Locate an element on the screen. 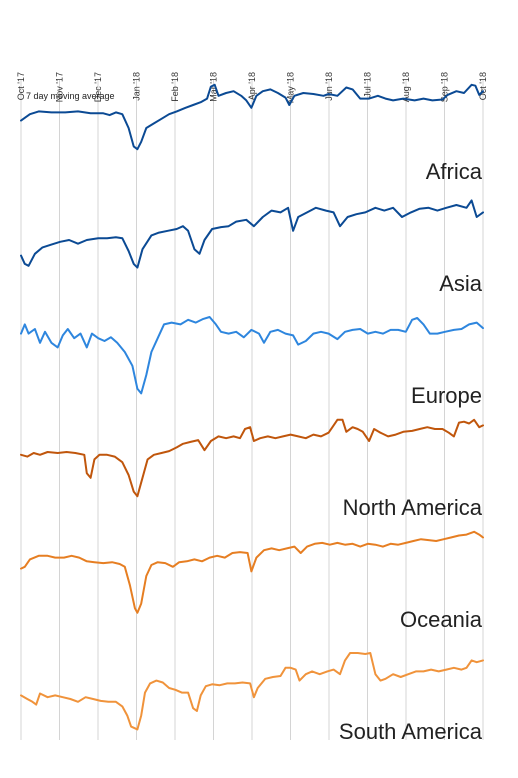 Image resolution: width=518 pixels, height=778 pixels. panel-oceania: Oceania is located at coordinates (252, 581).